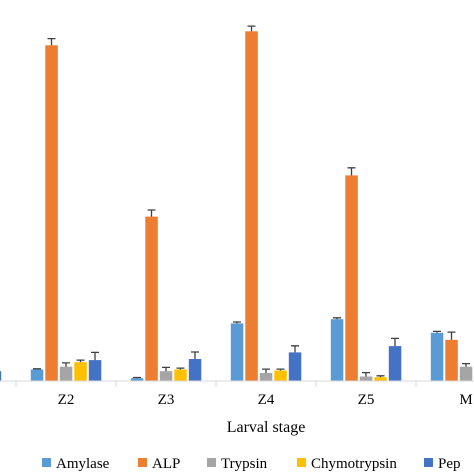 This screenshot has width=474, height=474. What do you see at coordinates (66, 400) in the screenshot?
I see `x-tick-label-z2: Z2` at bounding box center [66, 400].